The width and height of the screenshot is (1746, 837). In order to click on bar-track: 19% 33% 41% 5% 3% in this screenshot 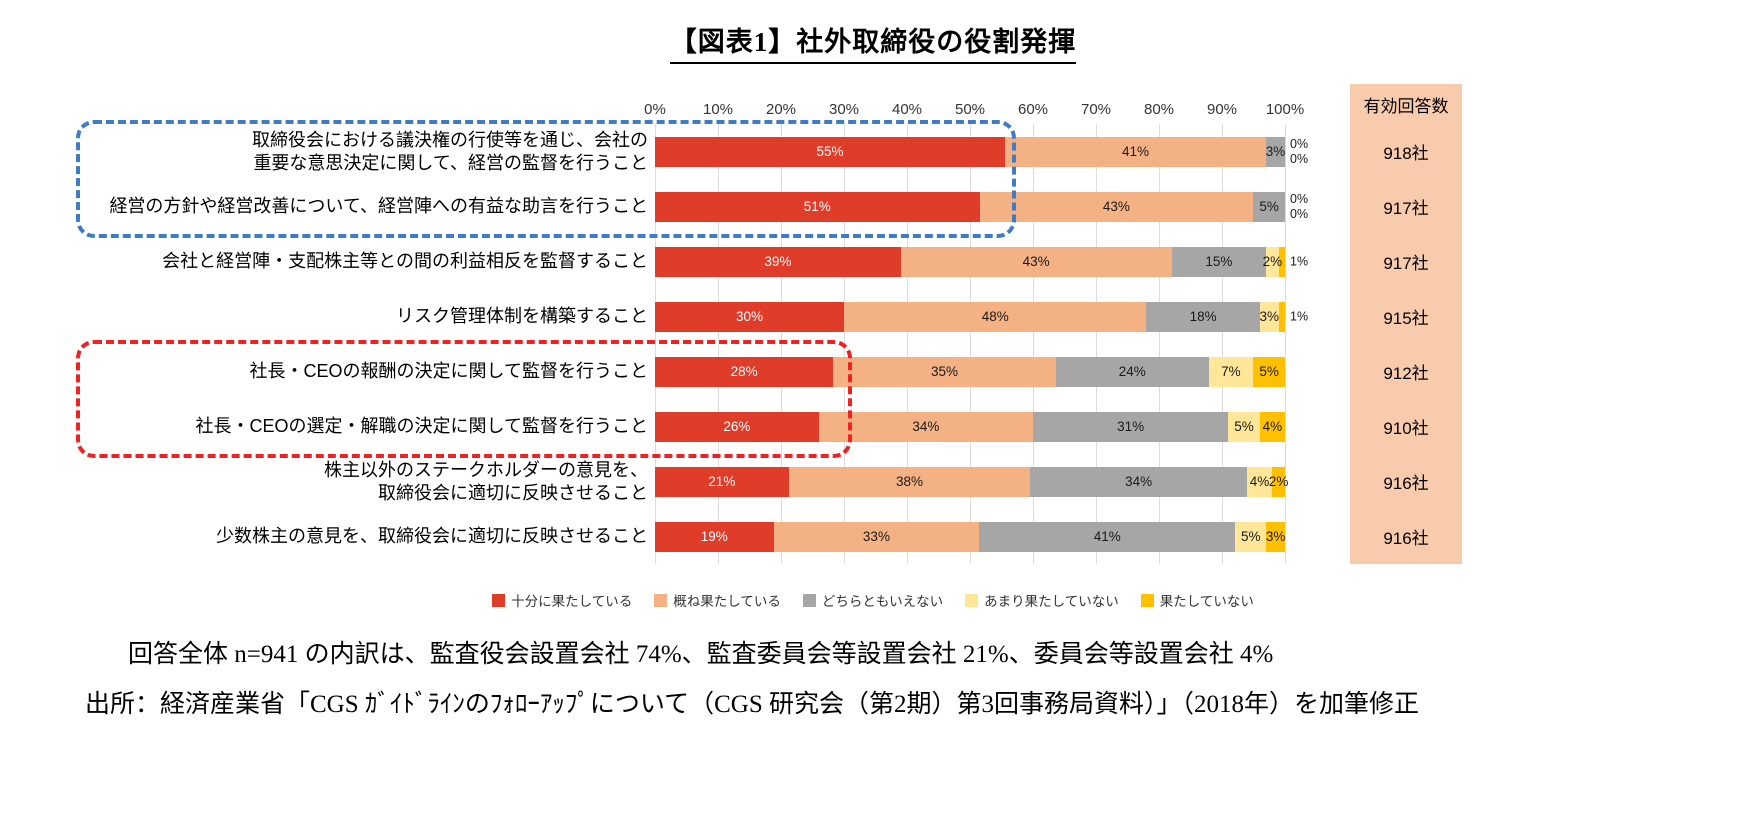, I will do `click(970, 536)`.